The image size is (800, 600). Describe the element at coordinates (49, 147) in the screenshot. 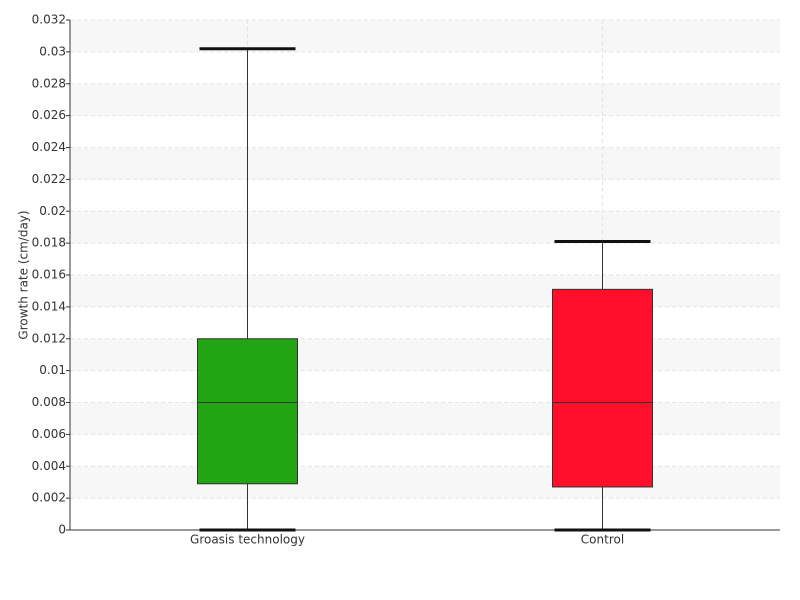

I see `y-tick-label: 0.024` at that location.